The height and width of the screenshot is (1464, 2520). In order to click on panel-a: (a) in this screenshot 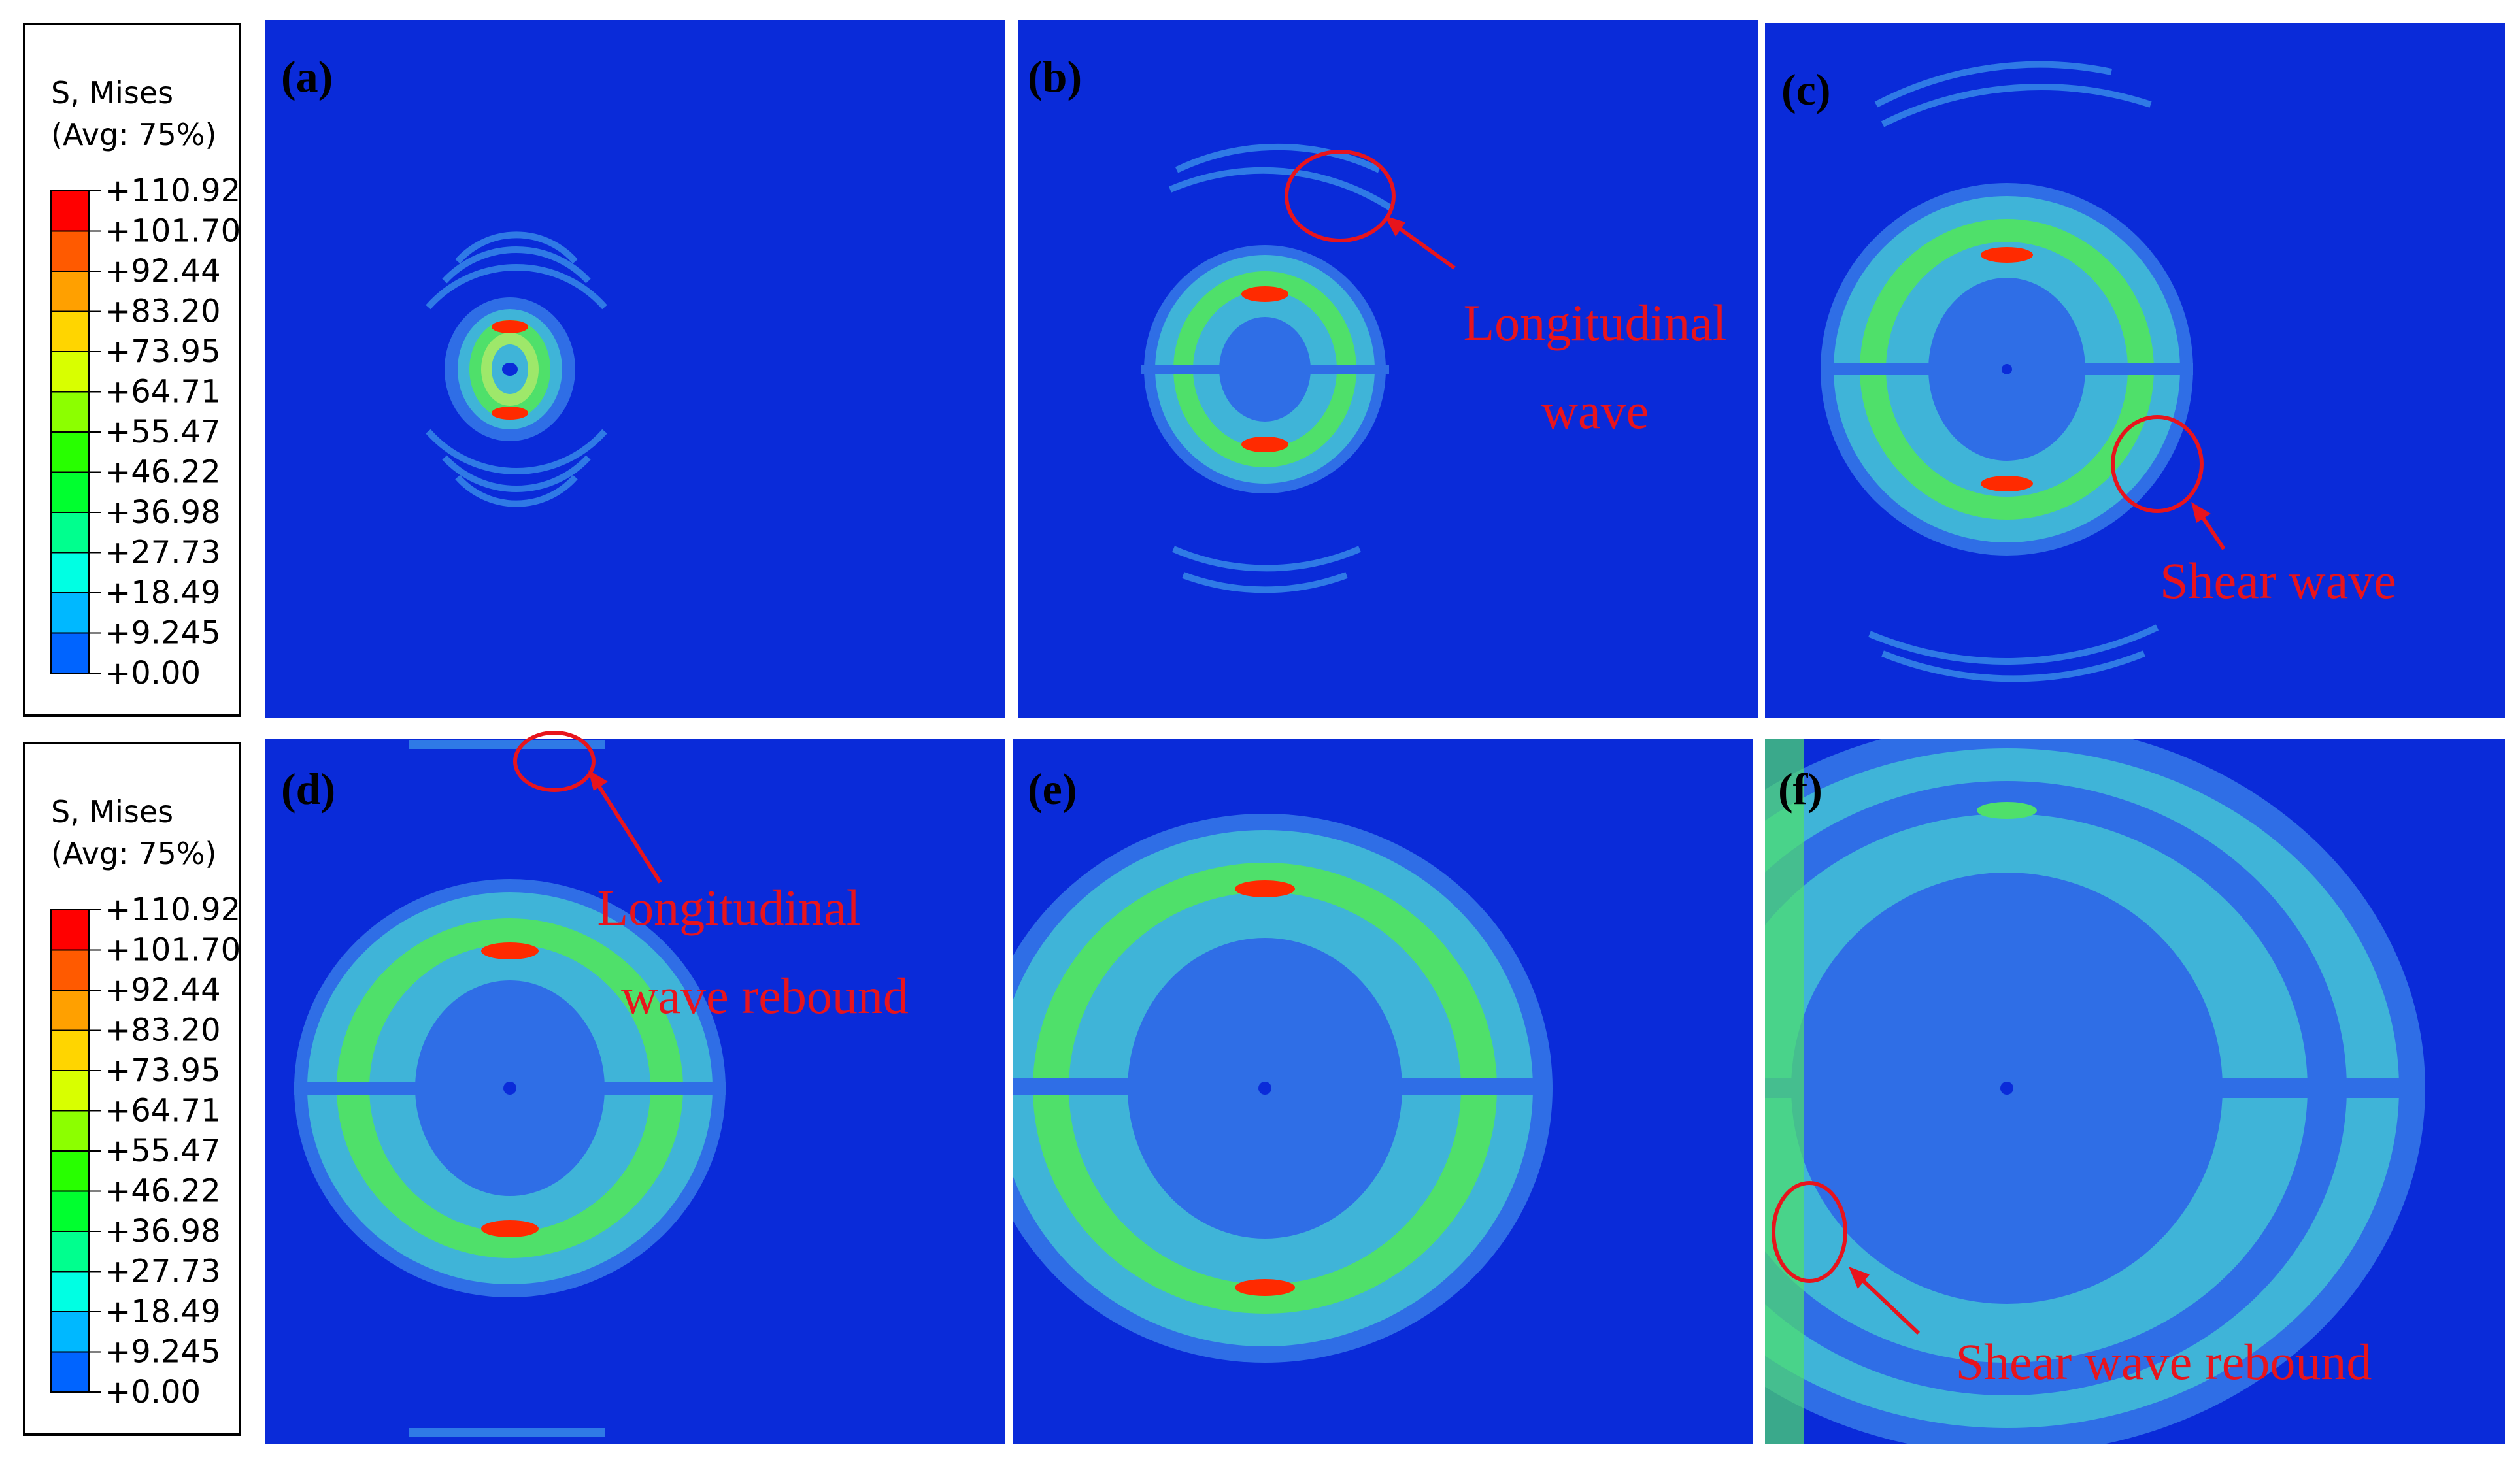, I will do `click(635, 369)`.